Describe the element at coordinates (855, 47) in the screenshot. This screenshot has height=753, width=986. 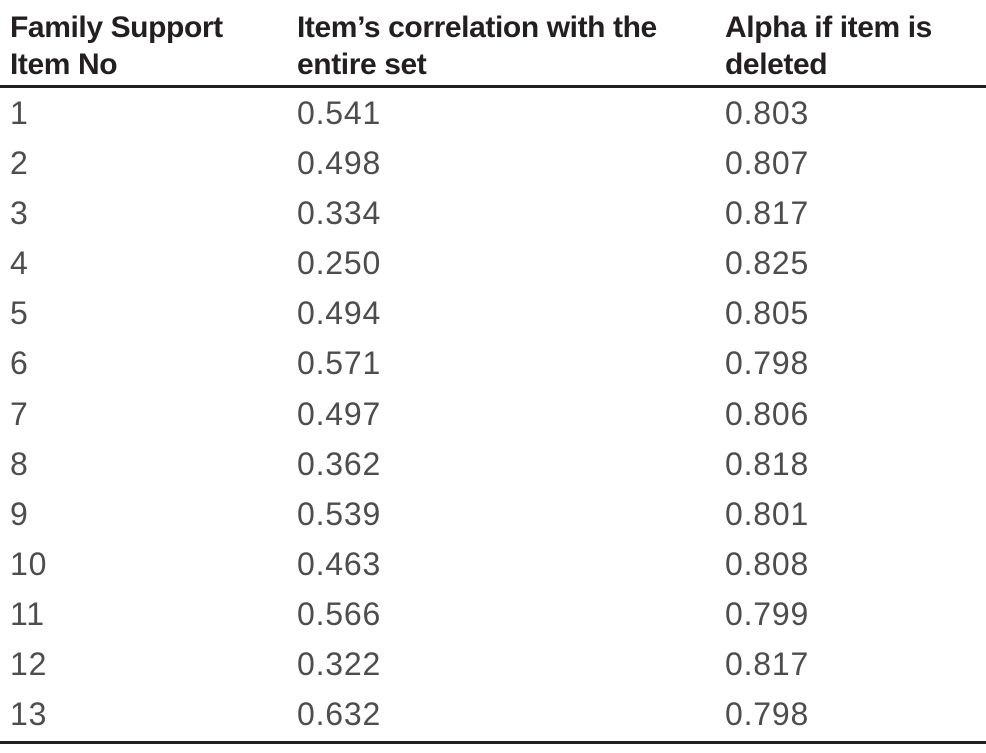
I see `column-header-alpha: Alpha if item is deleted` at that location.